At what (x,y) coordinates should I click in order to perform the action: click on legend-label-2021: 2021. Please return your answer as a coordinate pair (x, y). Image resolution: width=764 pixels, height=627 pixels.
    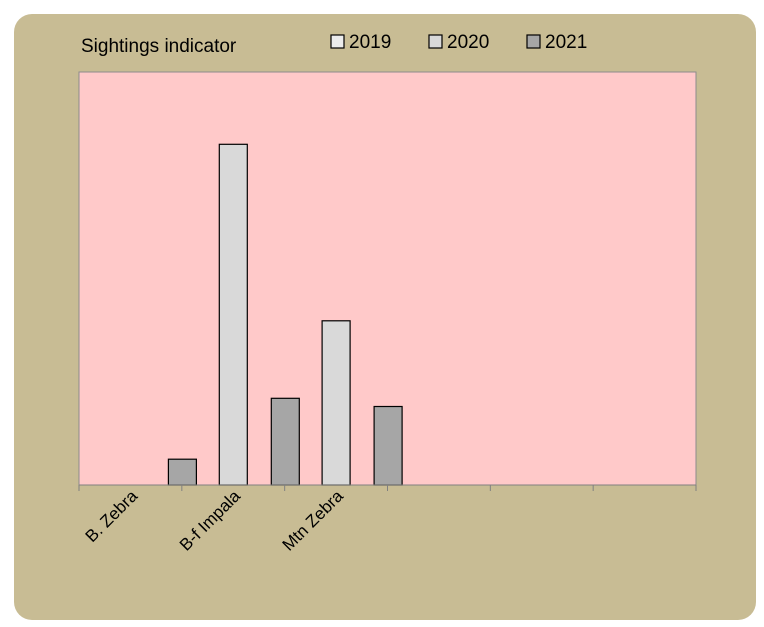
    Looking at the image, I should click on (566, 42).